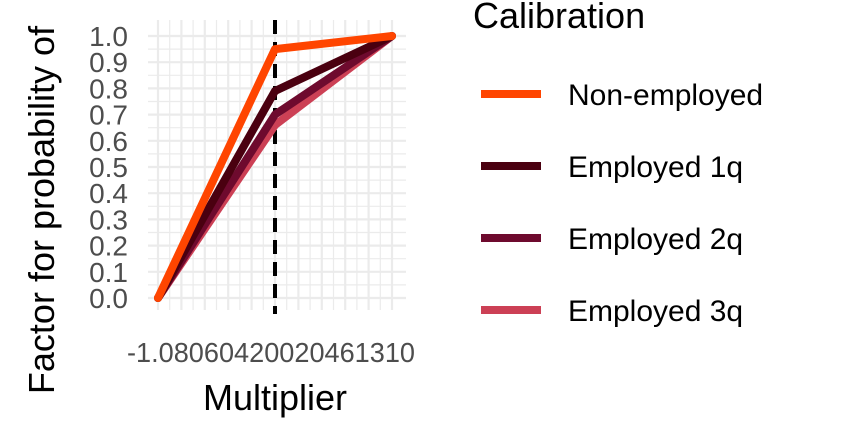 The width and height of the screenshot is (852, 442). I want to click on y-tick-label: 0.4, so click(108, 193).